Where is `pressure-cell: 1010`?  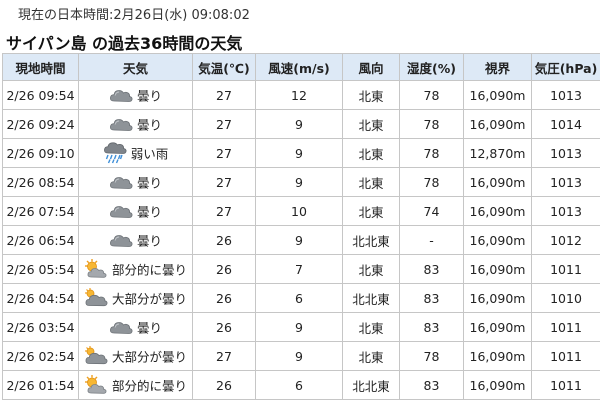 pressure-cell: 1010 is located at coordinates (565, 298).